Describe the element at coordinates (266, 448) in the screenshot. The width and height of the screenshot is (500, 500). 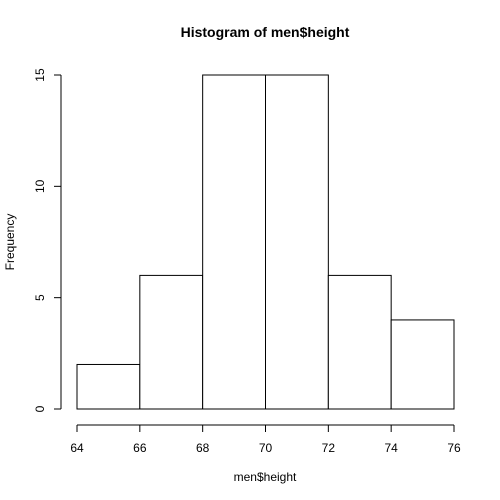
I see `x-tick-label: 70` at that location.